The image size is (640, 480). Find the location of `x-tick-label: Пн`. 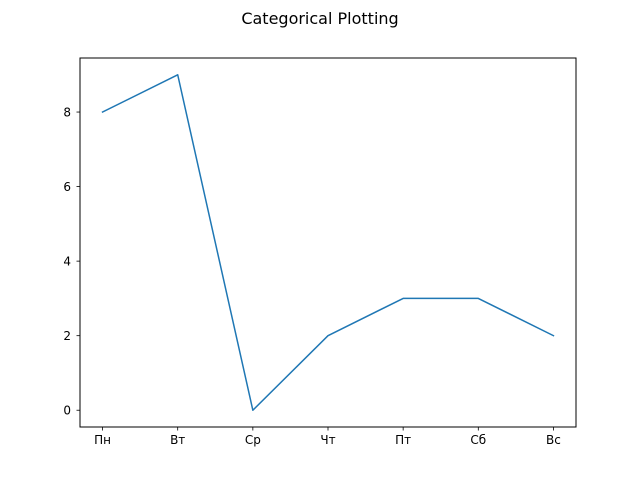

x-tick-label: Пн is located at coordinates (102, 440).